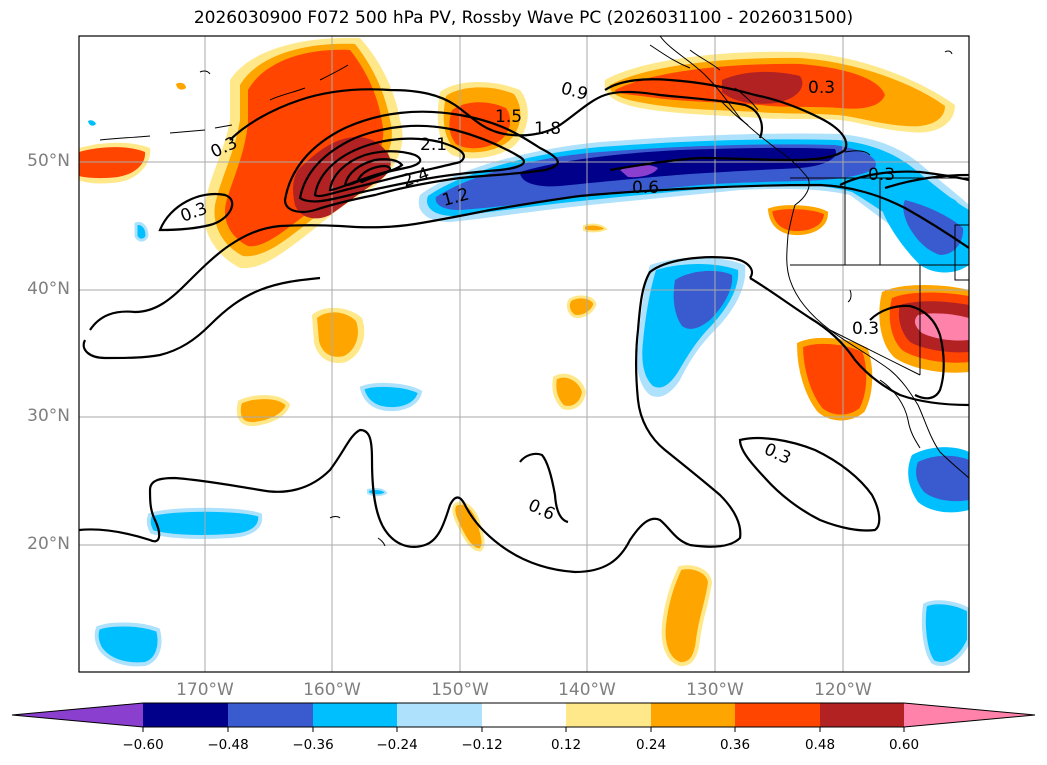  What do you see at coordinates (715, 690) in the screenshot?
I see `lon-label: 130°W` at bounding box center [715, 690].